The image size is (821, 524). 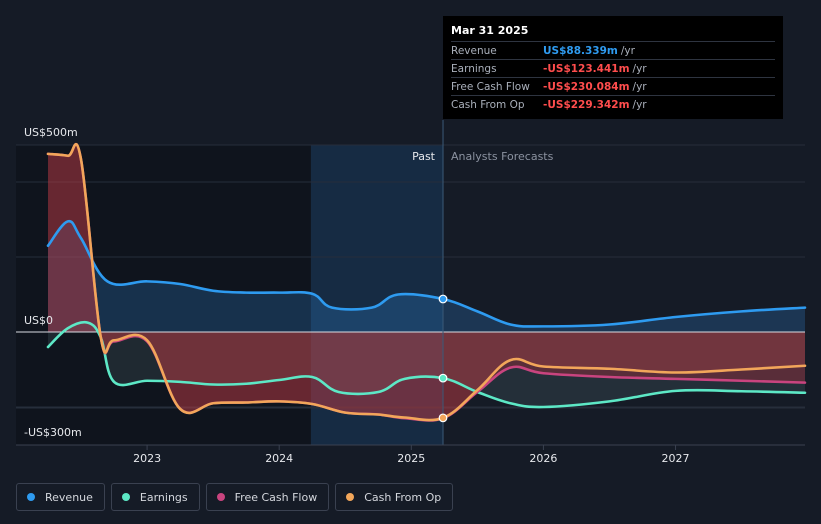 What do you see at coordinates (443, 378) in the screenshot?
I see `marker-earnings` at bounding box center [443, 378].